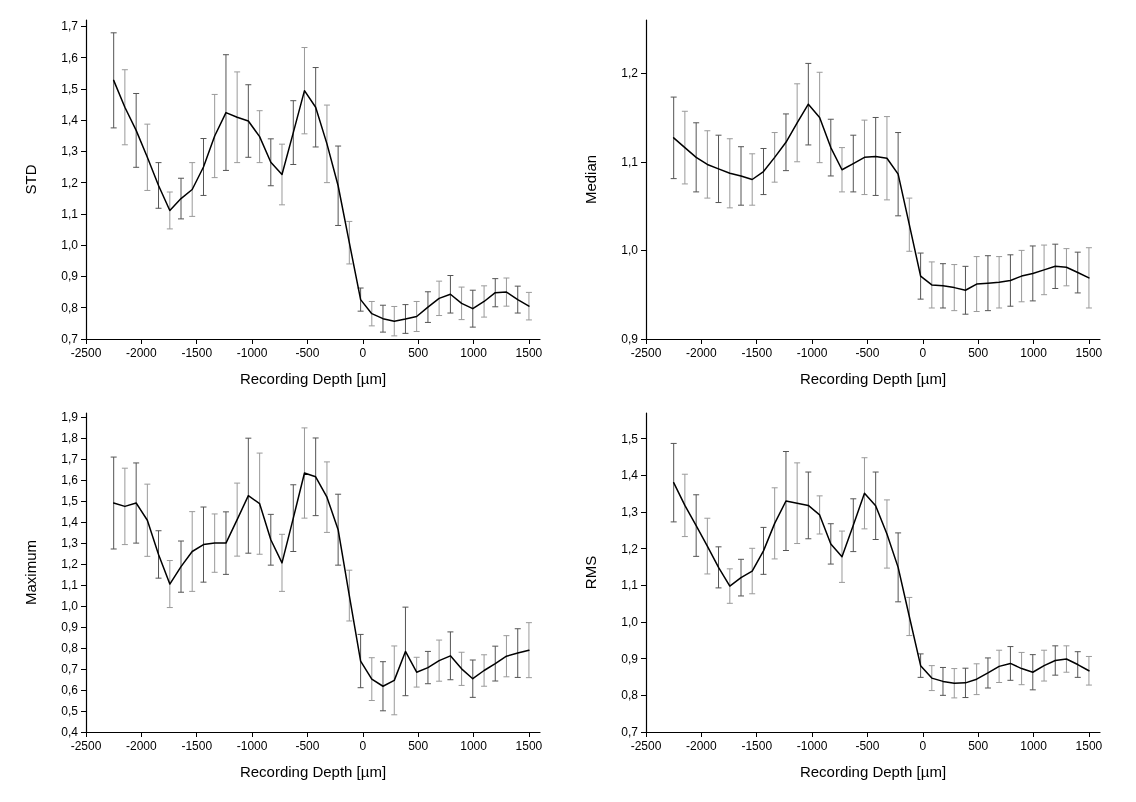  Describe the element at coordinates (70, 732) in the screenshot. I see `y-tick-label: 0,4` at that location.